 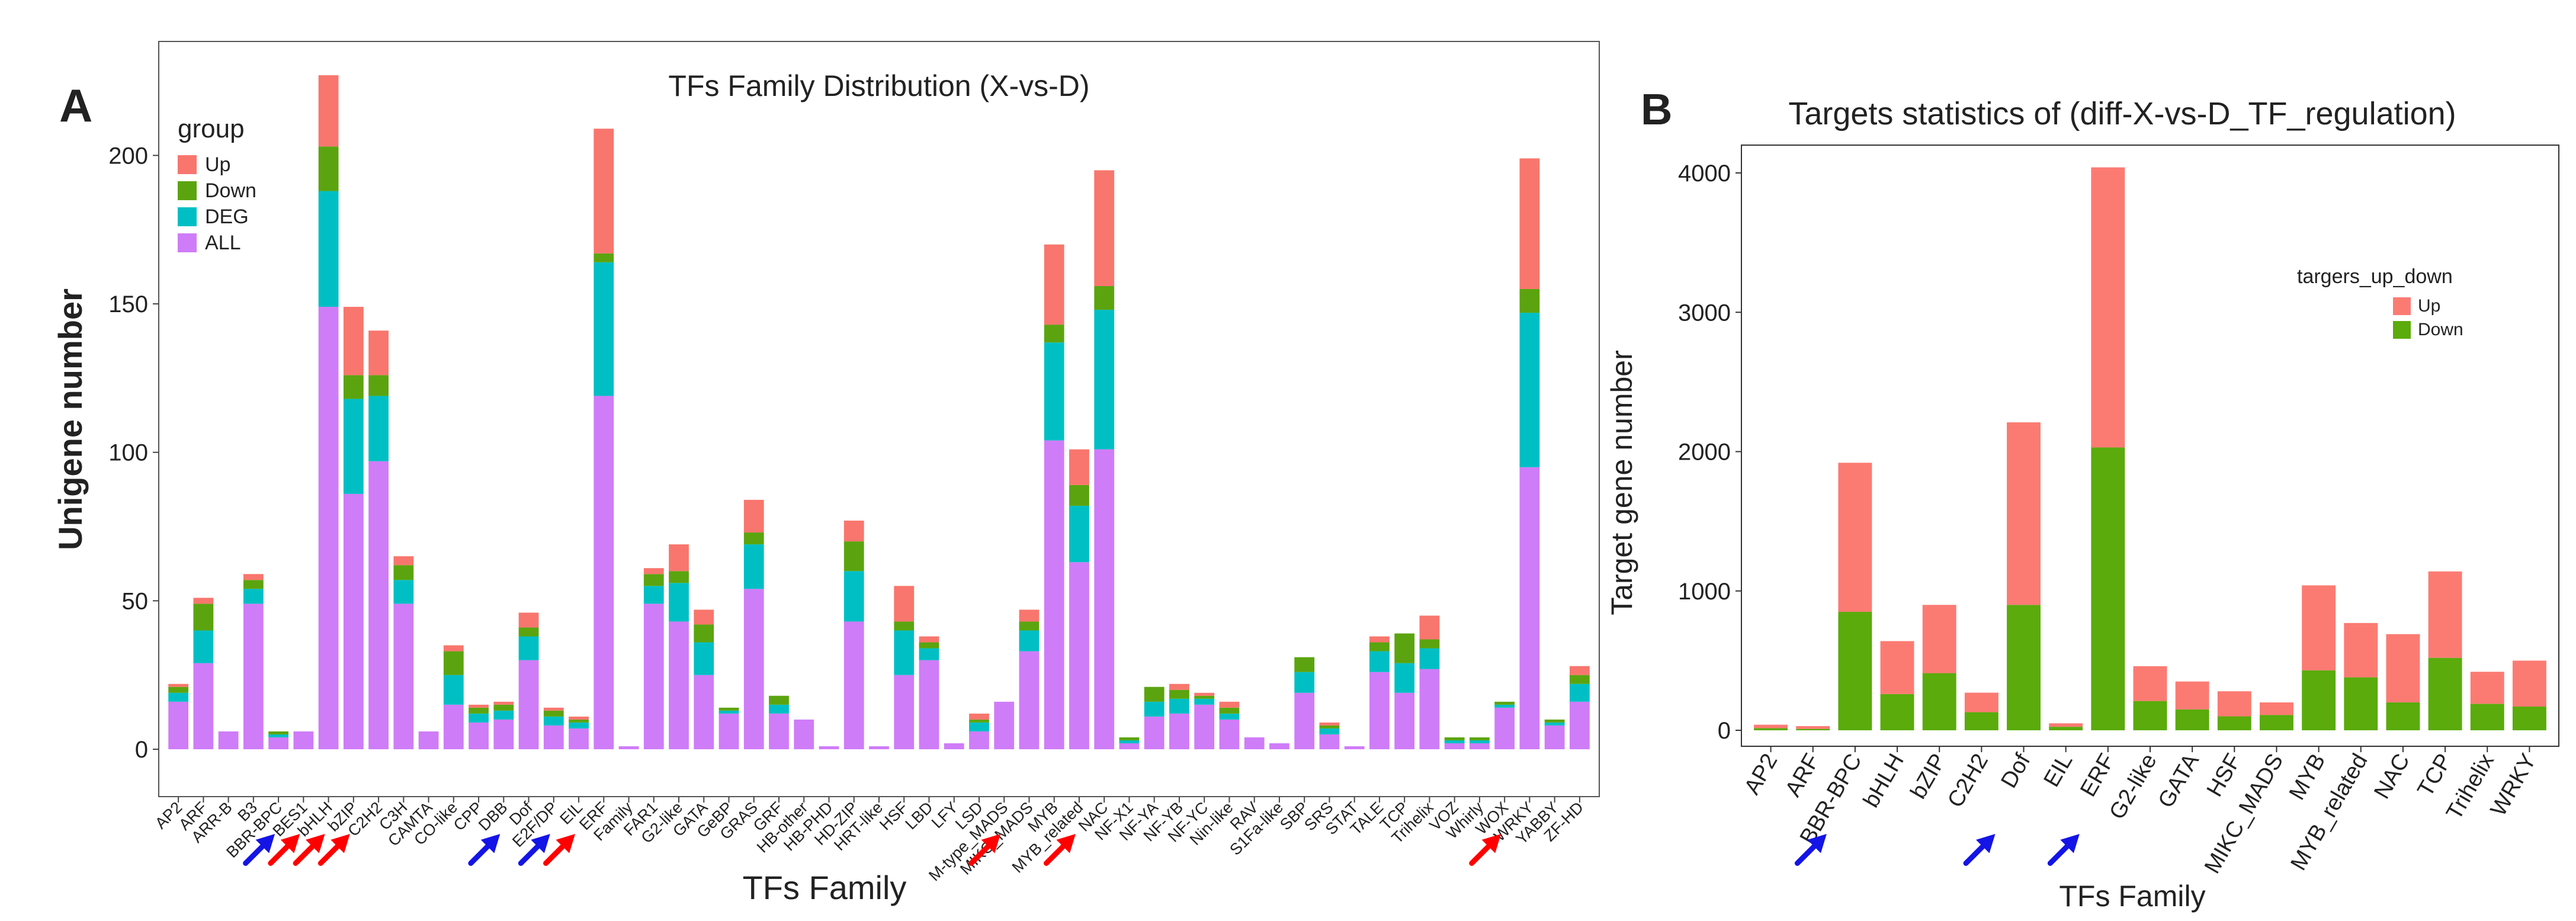 What do you see at coordinates (1855, 671) in the screenshot?
I see `panel-b-bar-down-bbr-bpc` at bounding box center [1855, 671].